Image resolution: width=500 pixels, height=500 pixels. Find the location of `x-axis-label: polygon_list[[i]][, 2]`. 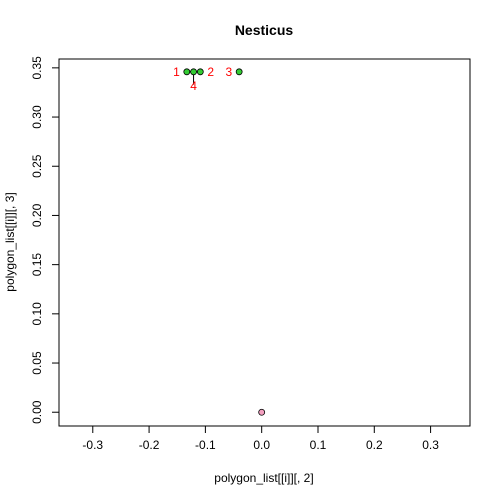

x-axis-label: polygon_list[[i]][, 2] is located at coordinates (263, 478).